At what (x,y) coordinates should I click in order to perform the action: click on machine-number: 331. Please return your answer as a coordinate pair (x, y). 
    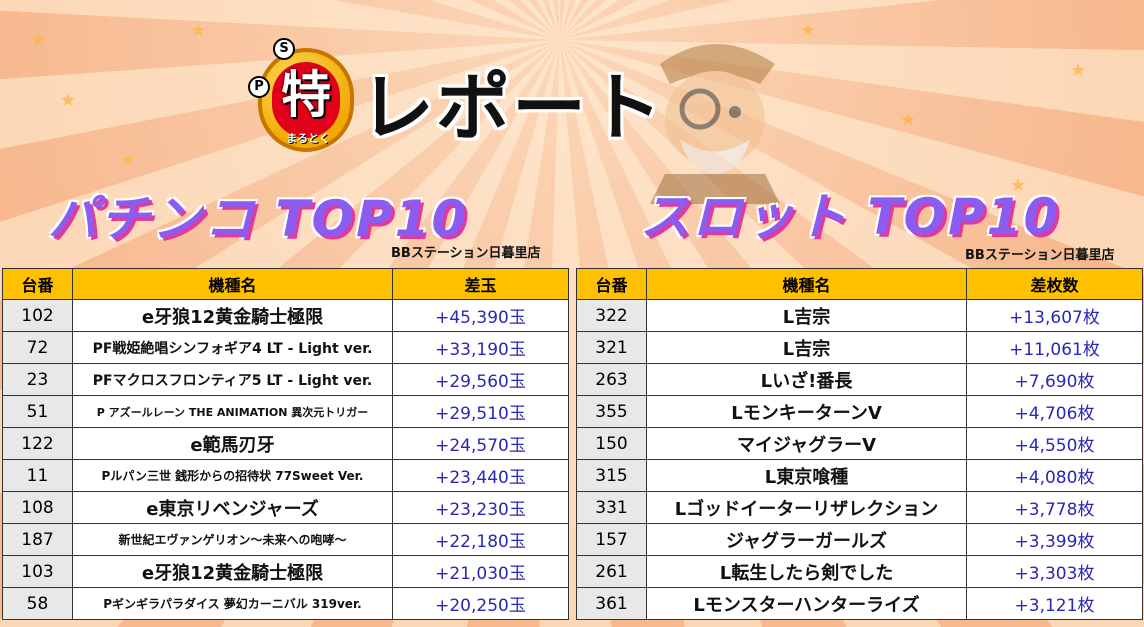
    Looking at the image, I should click on (611, 507).